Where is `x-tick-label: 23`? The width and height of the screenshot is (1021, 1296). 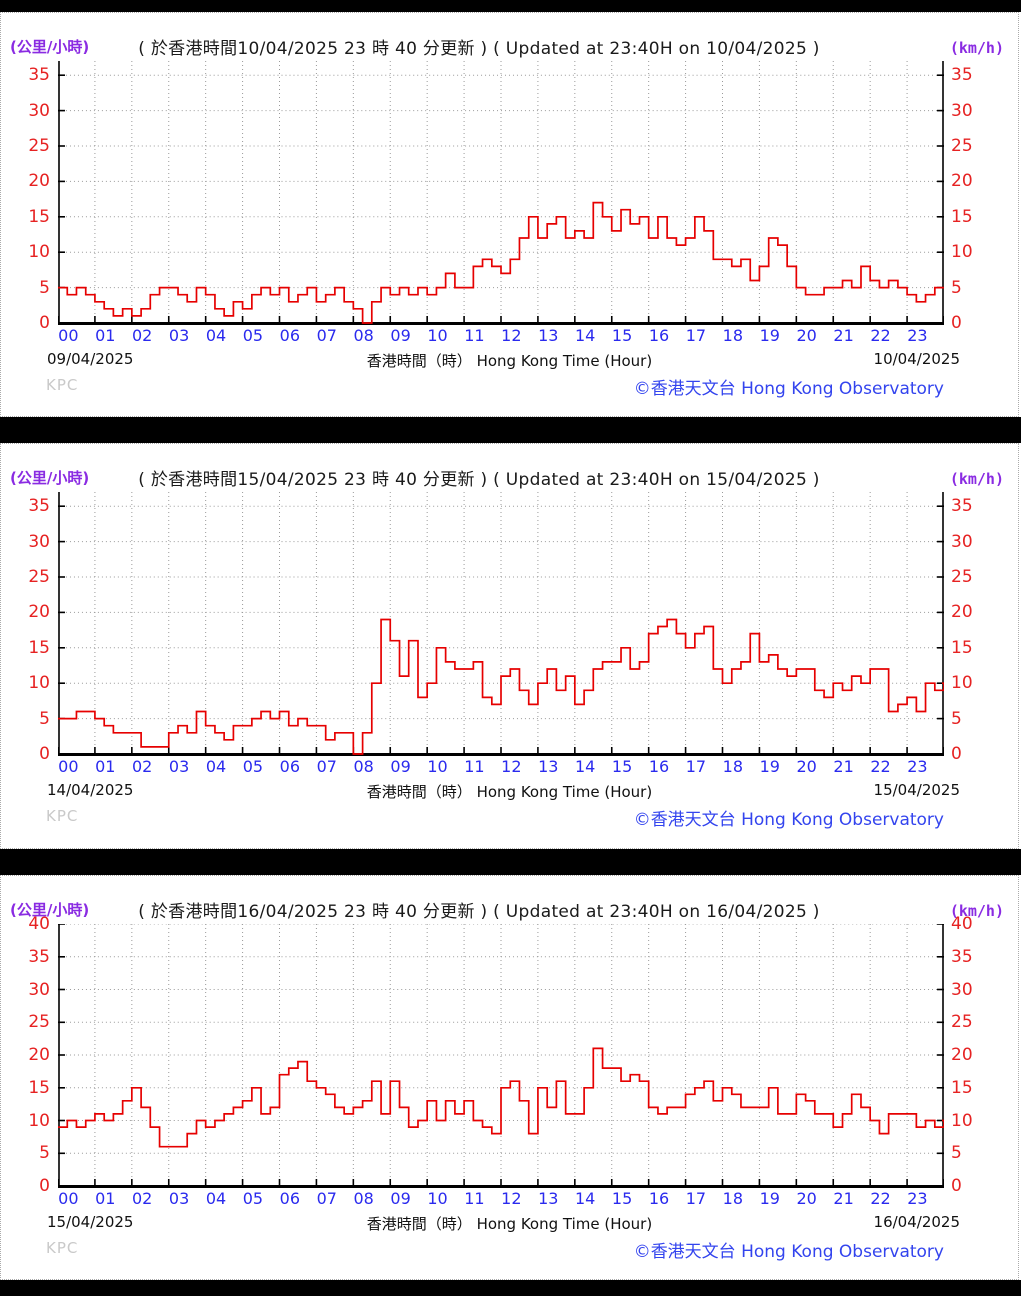
x-tick-label: 23 is located at coordinates (917, 766).